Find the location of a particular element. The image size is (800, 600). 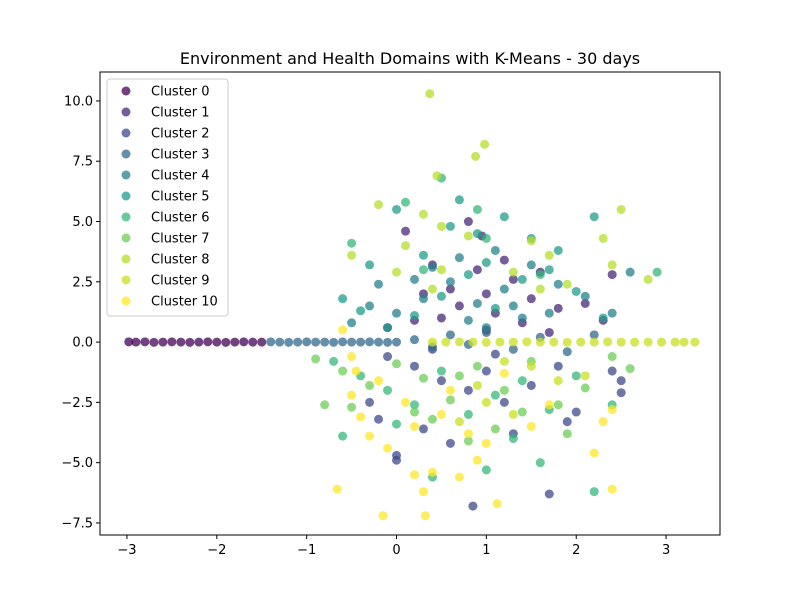

y-tick-label: 10.0 is located at coordinates (78, 101).